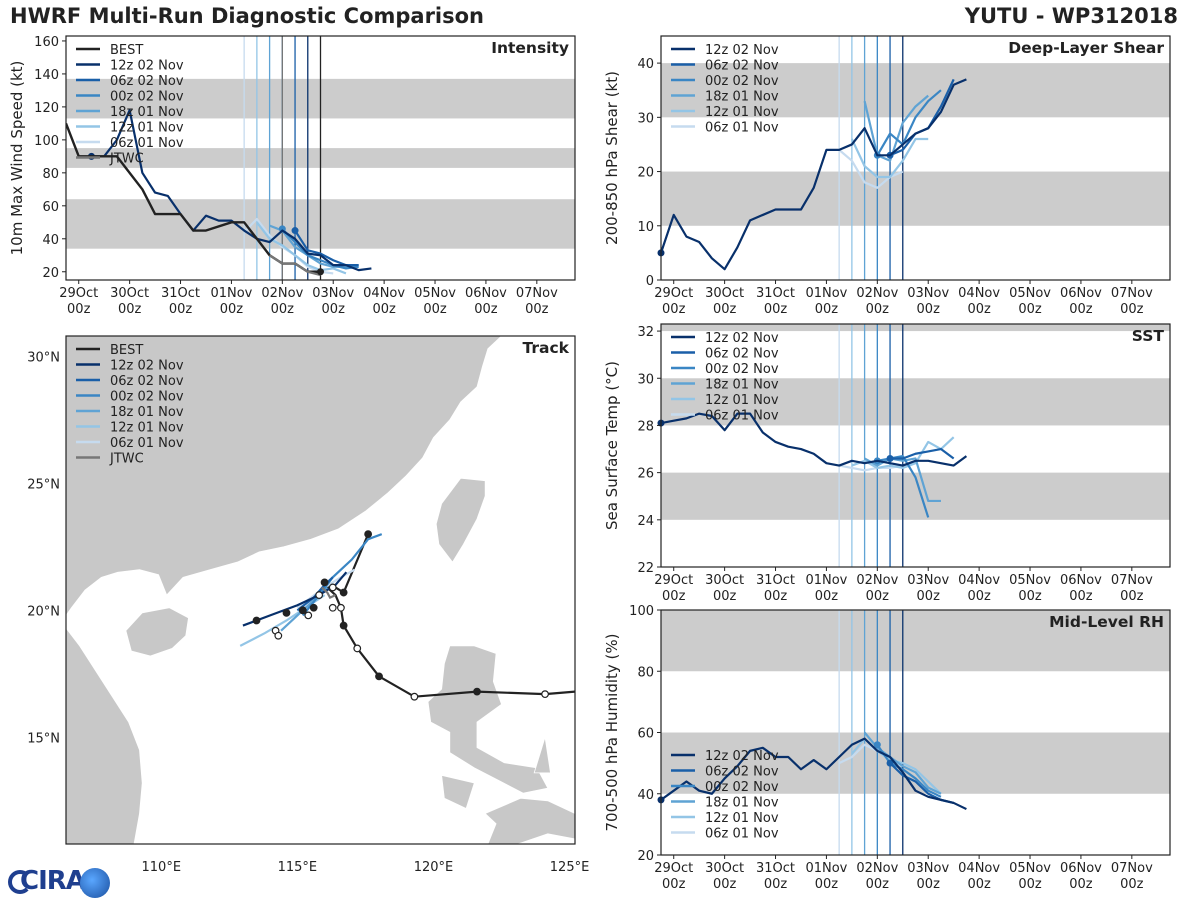 The image size is (1200, 900). I want to click on catanduanes-island, so click(542, 755).